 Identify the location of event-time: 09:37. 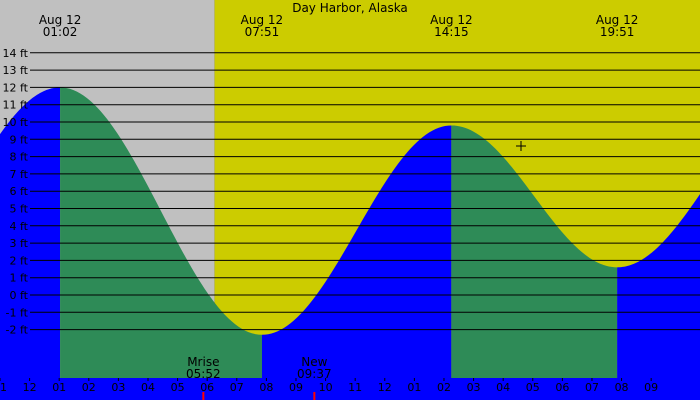
(314, 374).